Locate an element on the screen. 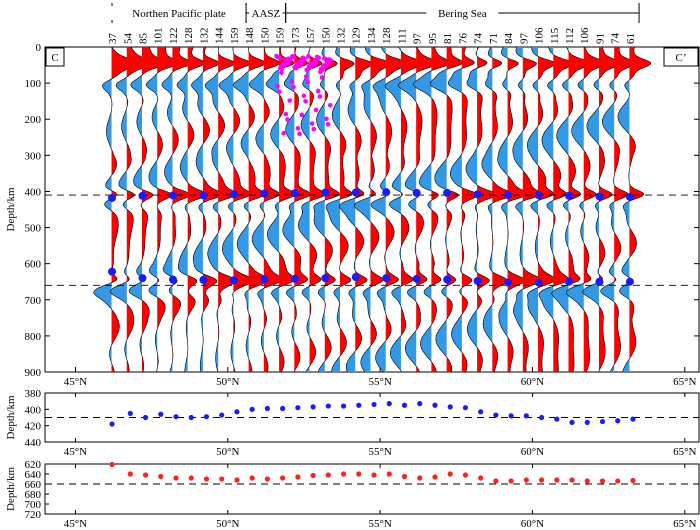 The height and width of the screenshot is (530, 700). y-tick-label: 380 is located at coordinates (33, 394).